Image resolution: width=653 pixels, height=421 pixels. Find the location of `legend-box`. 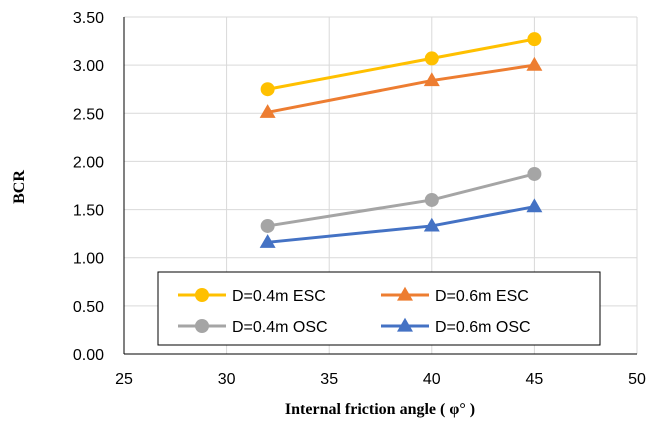

legend-box is located at coordinates (379, 308).